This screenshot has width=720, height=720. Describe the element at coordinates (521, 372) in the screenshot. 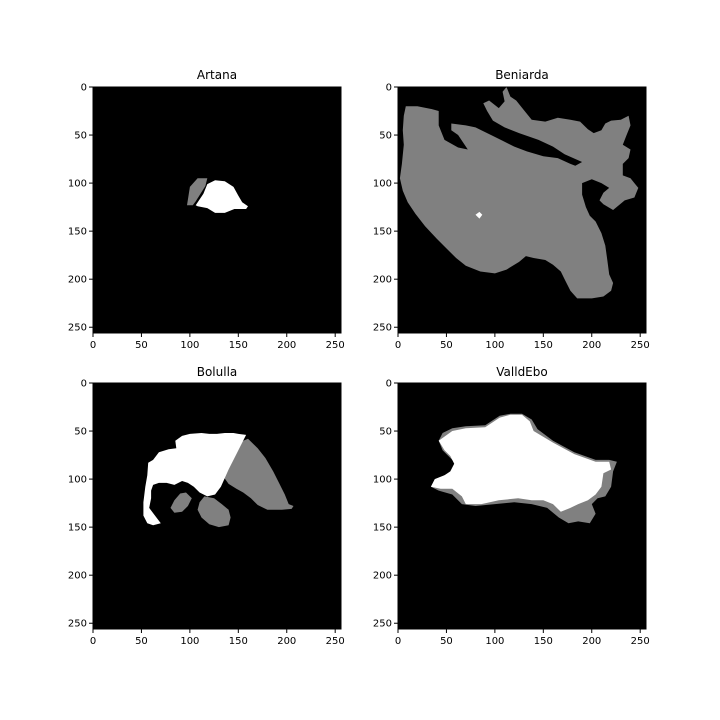

I see `panel-title: ValldEbo` at that location.